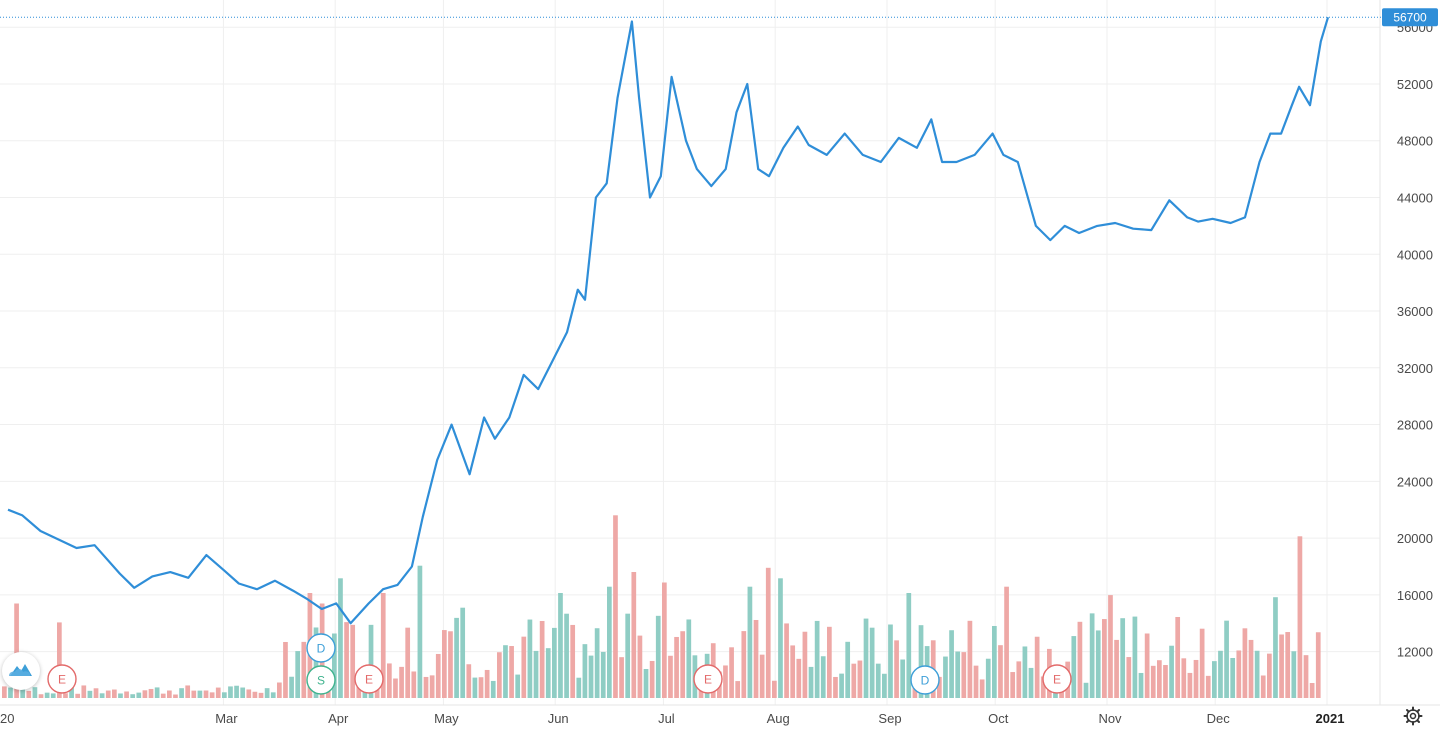  What do you see at coordinates (1330, 718) in the screenshot?
I see `x-tick-label: 2021` at bounding box center [1330, 718].